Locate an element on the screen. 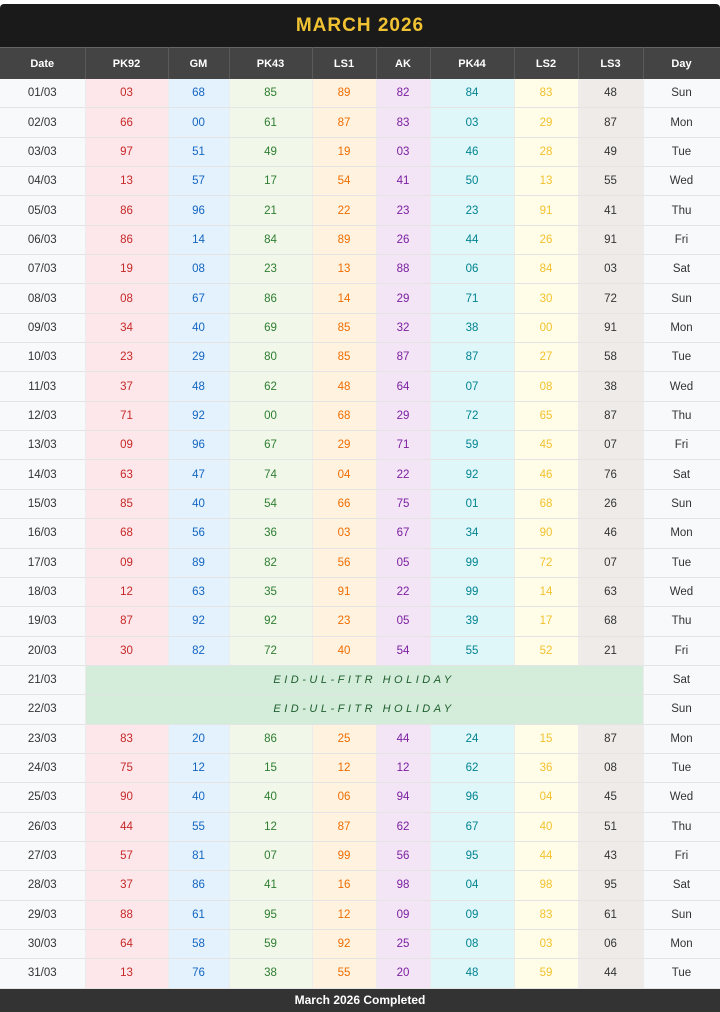 This screenshot has height=1012, width=720. result-cell-pk44: 09 is located at coordinates (472, 915).